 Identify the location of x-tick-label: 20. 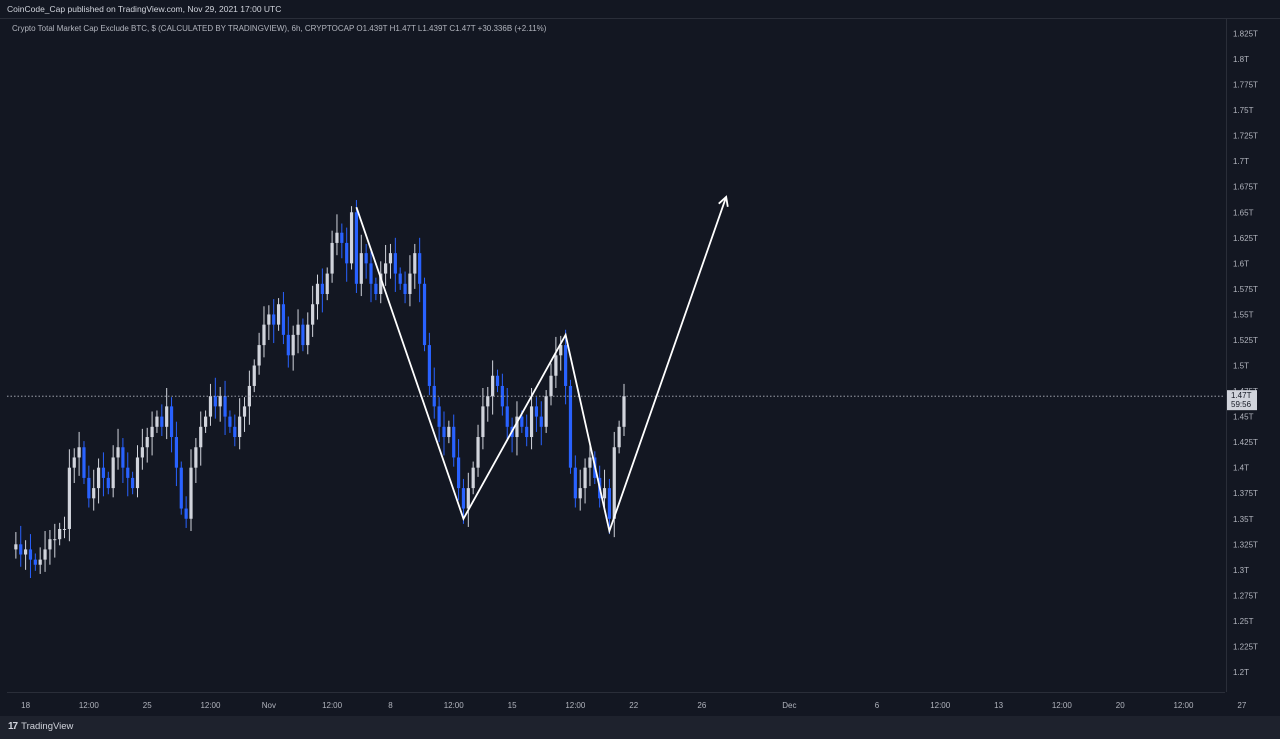
(1120, 705).